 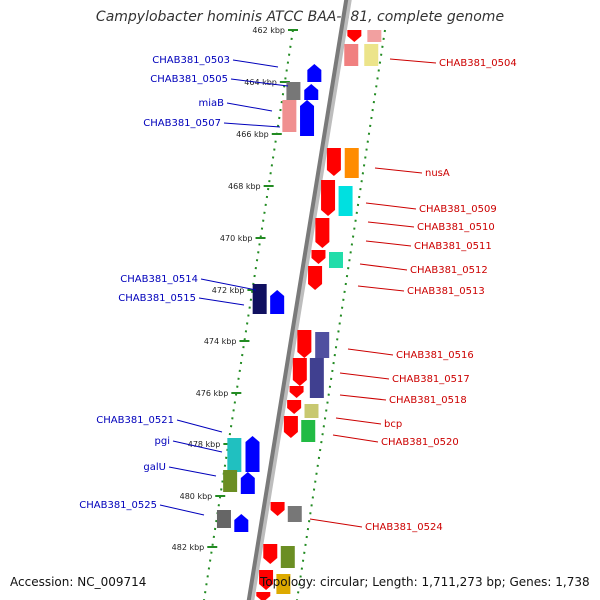 I want to click on reverse-gene-label: CHAB381_0511, so click(x=453, y=246).